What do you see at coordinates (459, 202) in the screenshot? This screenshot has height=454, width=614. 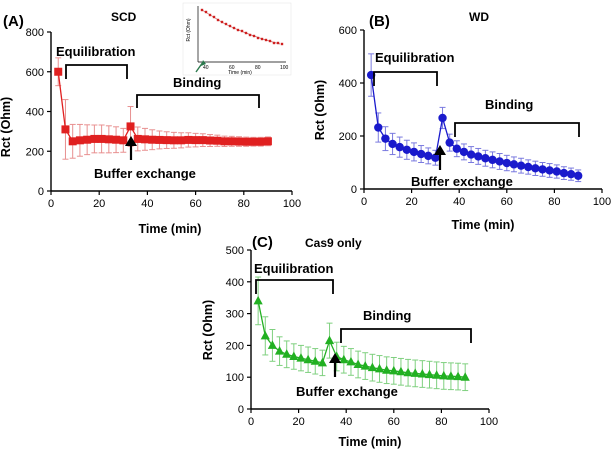 I see `panel-b-x-tick-label: 40` at bounding box center [459, 202].